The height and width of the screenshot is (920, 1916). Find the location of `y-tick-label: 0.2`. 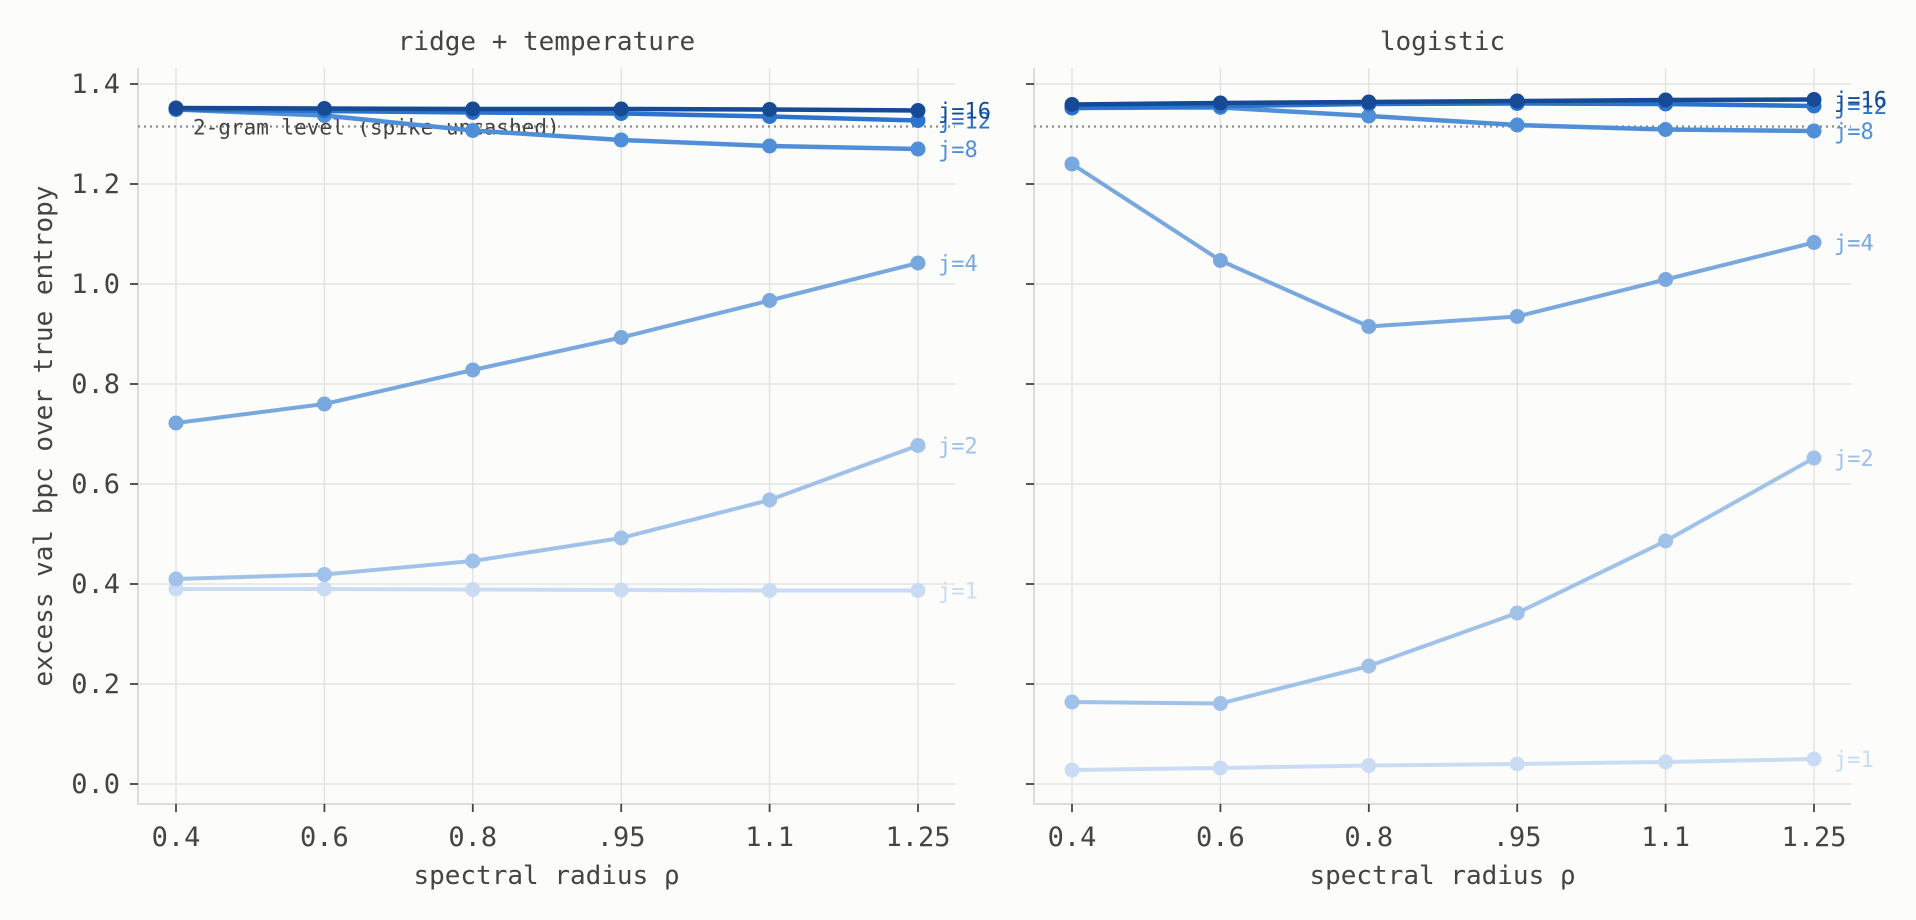

y-tick-label: 0.2 is located at coordinates (95, 684).